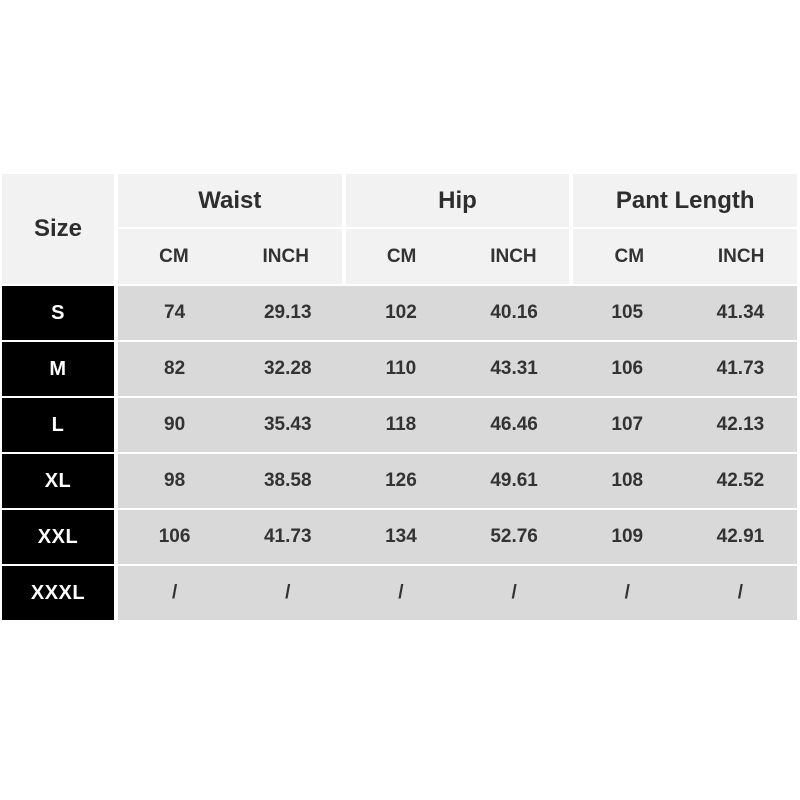 Image resolution: width=800 pixels, height=800 pixels. Describe the element at coordinates (175, 312) in the screenshot. I see `value-cell: 74` at that location.